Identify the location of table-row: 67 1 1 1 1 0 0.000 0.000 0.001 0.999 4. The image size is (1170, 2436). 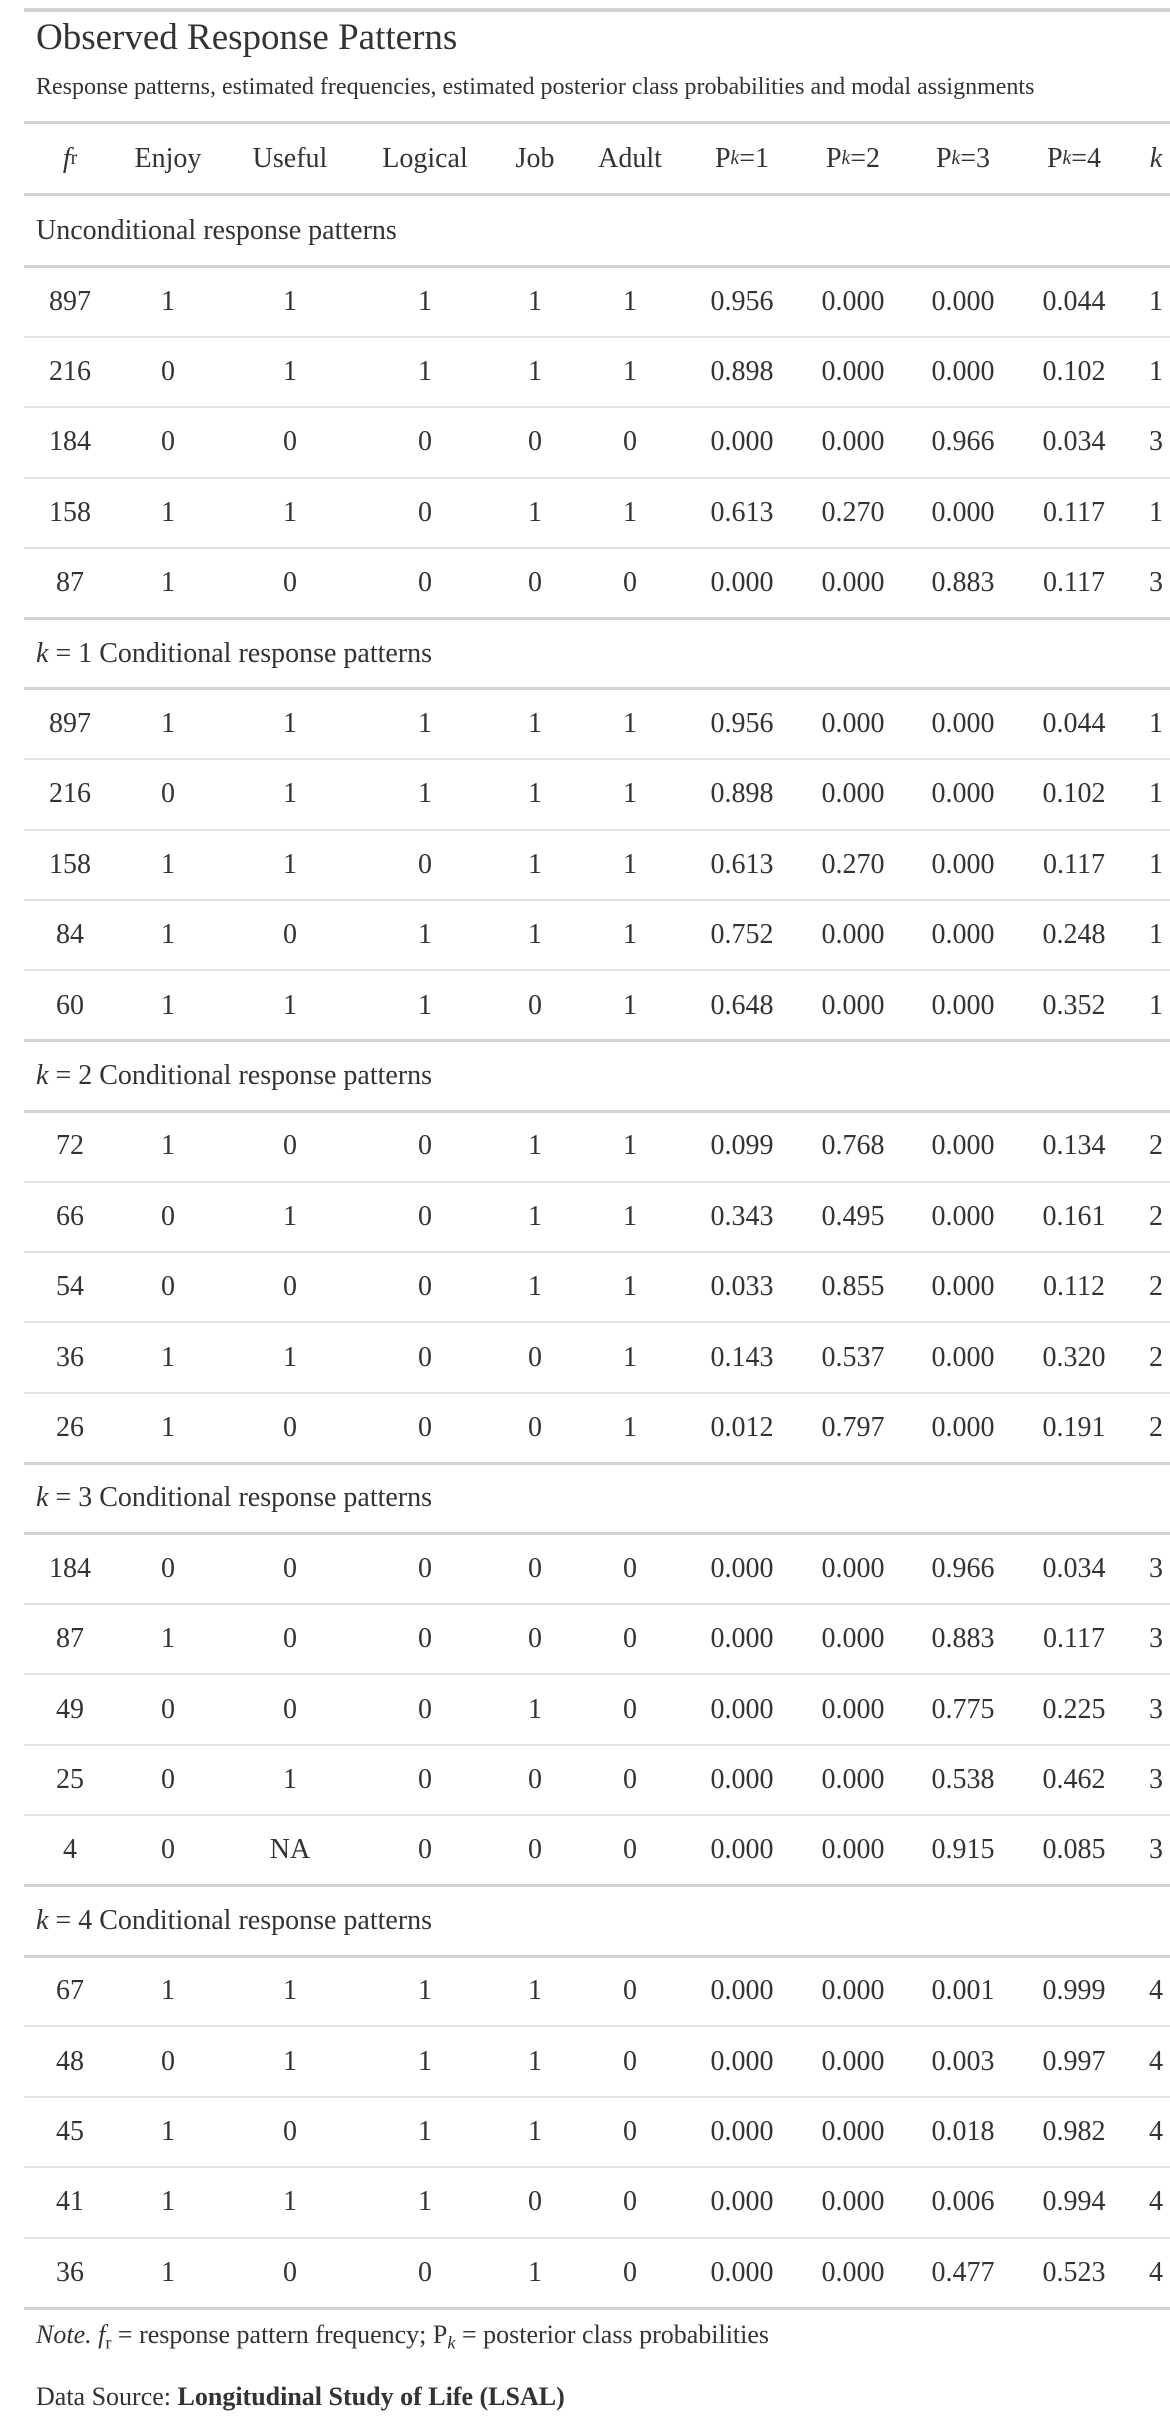
(585, 1991).